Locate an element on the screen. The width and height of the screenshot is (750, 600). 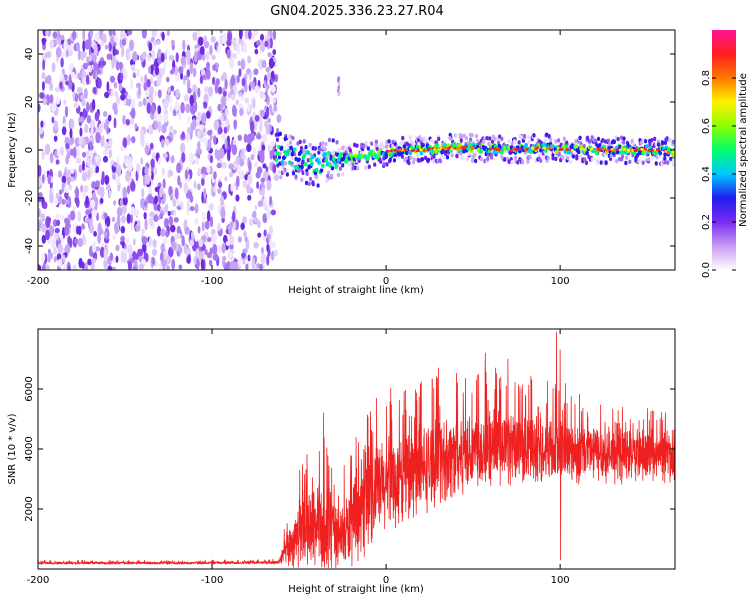
figure-title: GN04.2025.336.23.27.R04 is located at coordinates (357, 11).